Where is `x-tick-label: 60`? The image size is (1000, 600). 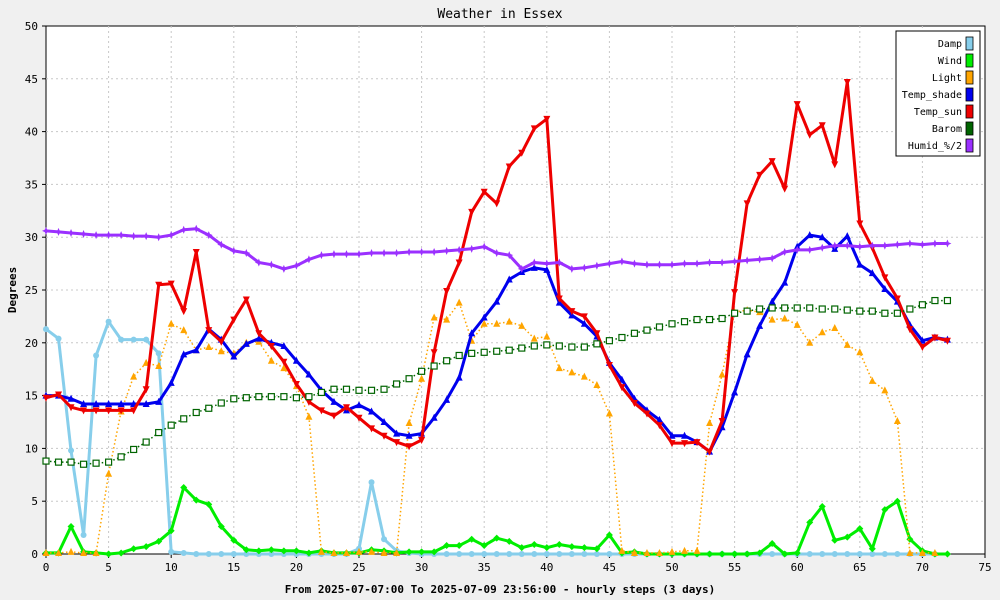 x-tick-label: 60 is located at coordinates (797, 567).